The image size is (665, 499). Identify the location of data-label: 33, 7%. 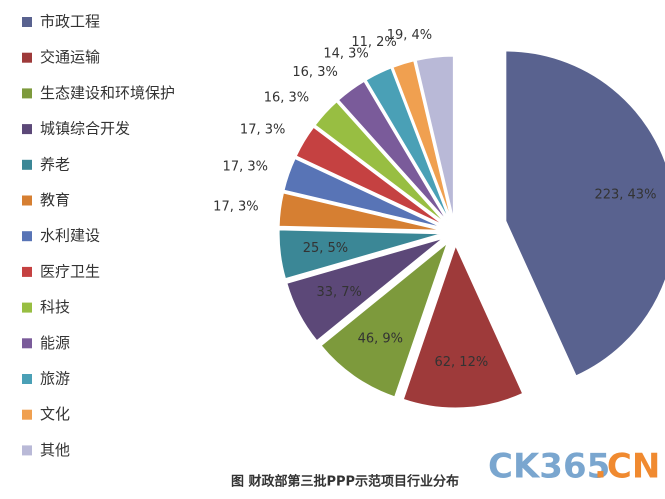
(338, 292).